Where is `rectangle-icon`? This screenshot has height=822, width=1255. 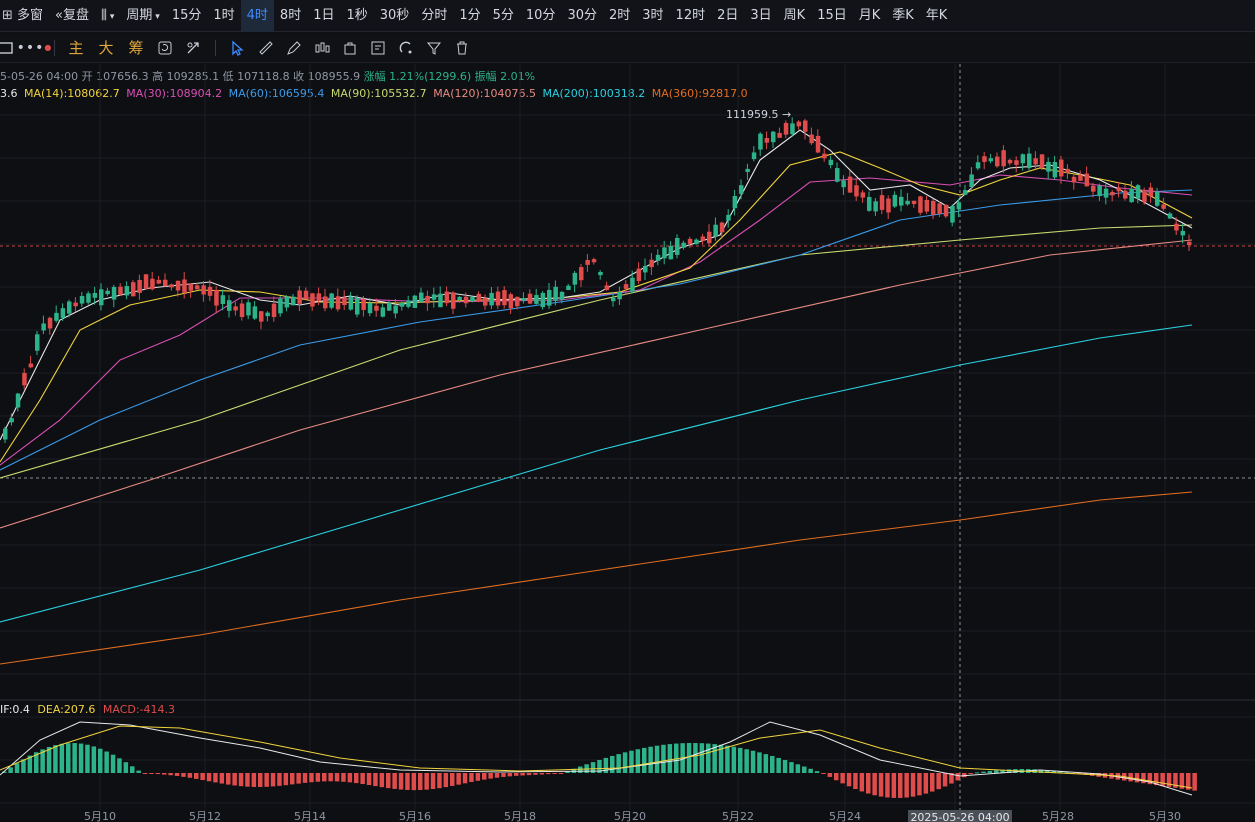
rectangle-icon is located at coordinates (10, 48).